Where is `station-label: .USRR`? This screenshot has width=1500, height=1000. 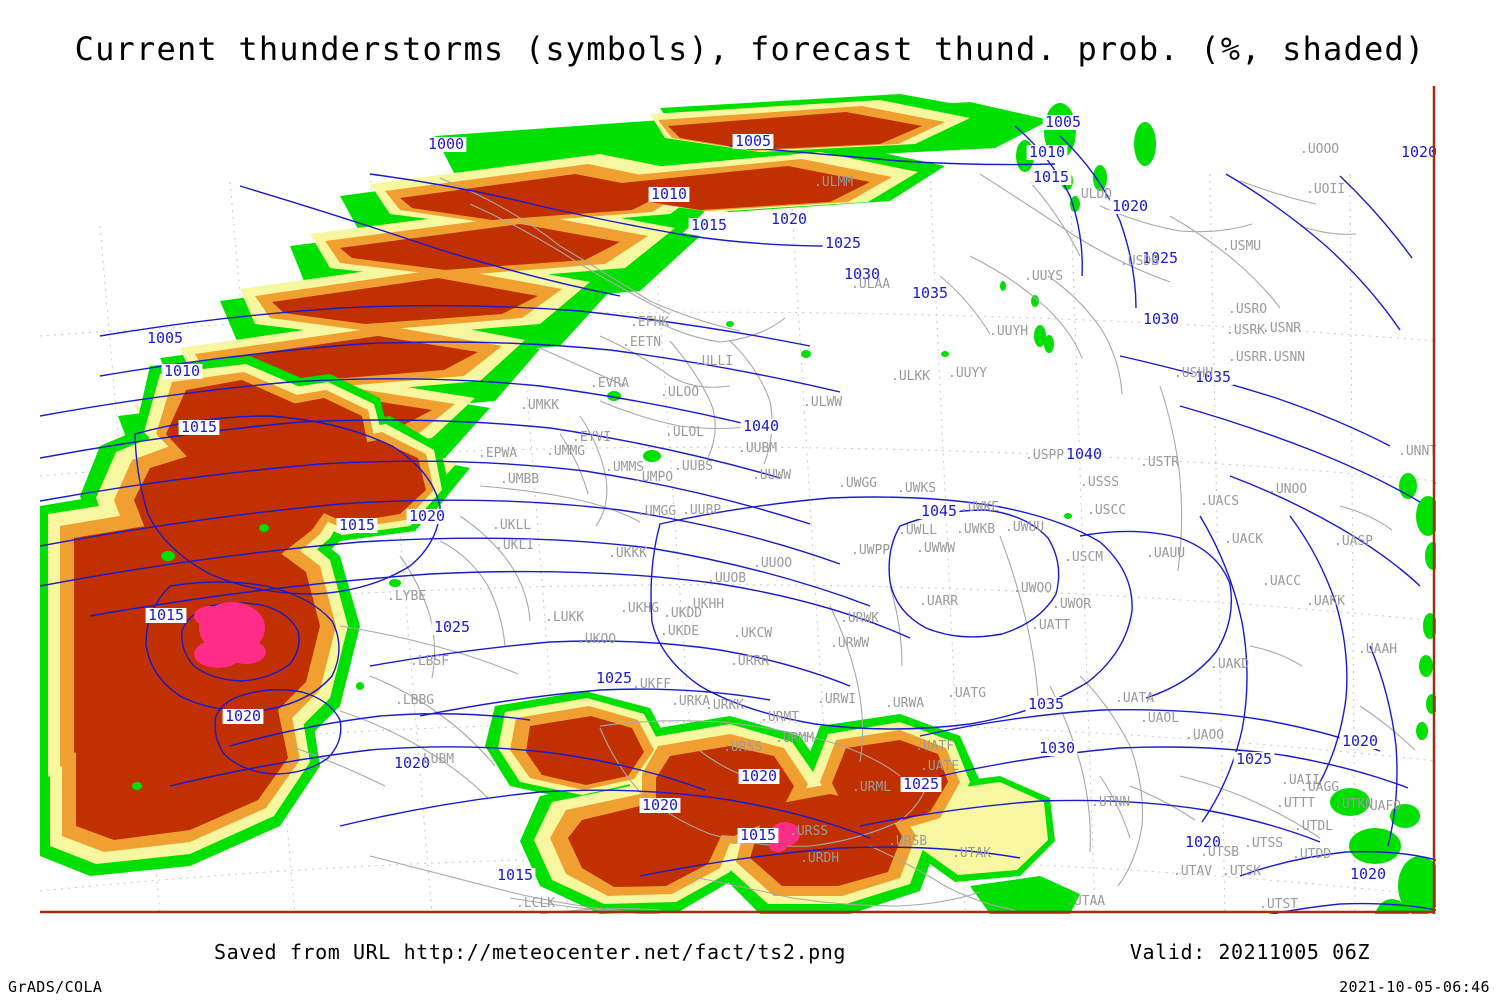 station-label: .USRR is located at coordinates (1247, 357).